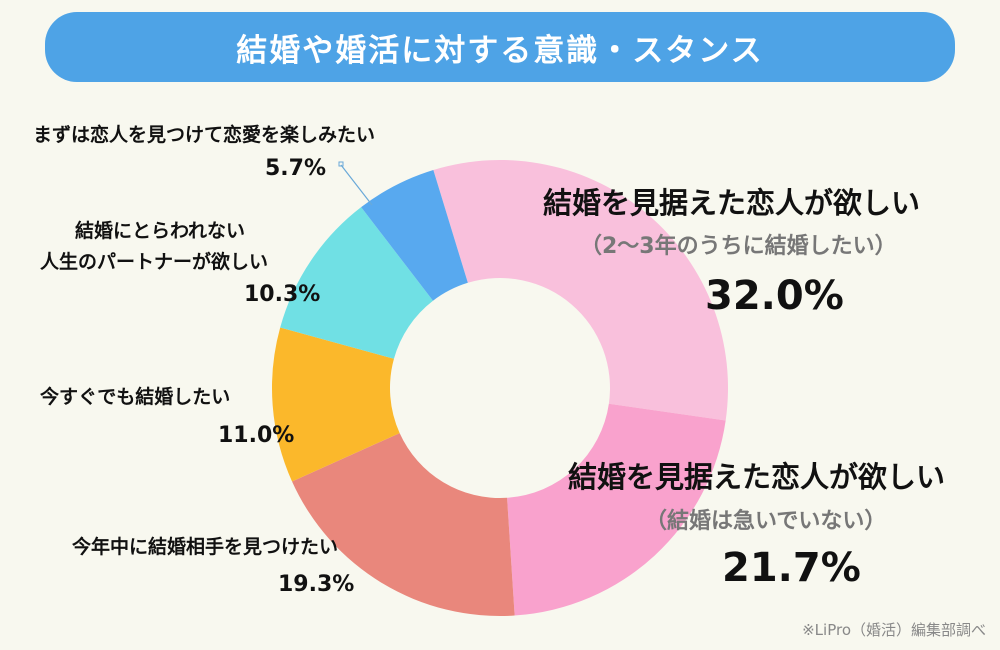 Image resolution: width=1000 pixels, height=650 pixels. Describe the element at coordinates (791, 568) in the screenshot. I see `pct-lover-no-rush: 21.7%` at that location.